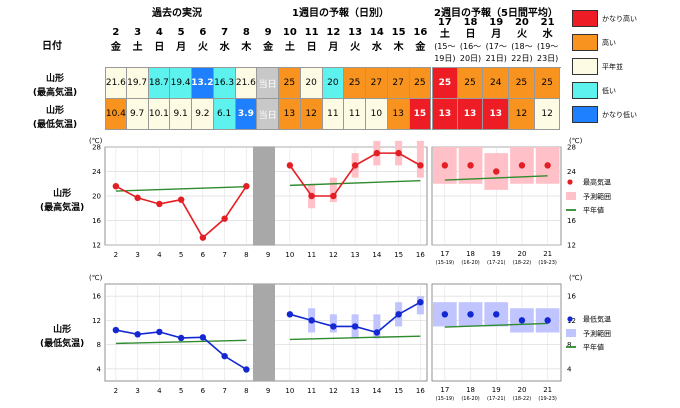  Describe the element at coordinates (54, 111) in the screenshot. I see `min-row-label-city: 山形` at that location.